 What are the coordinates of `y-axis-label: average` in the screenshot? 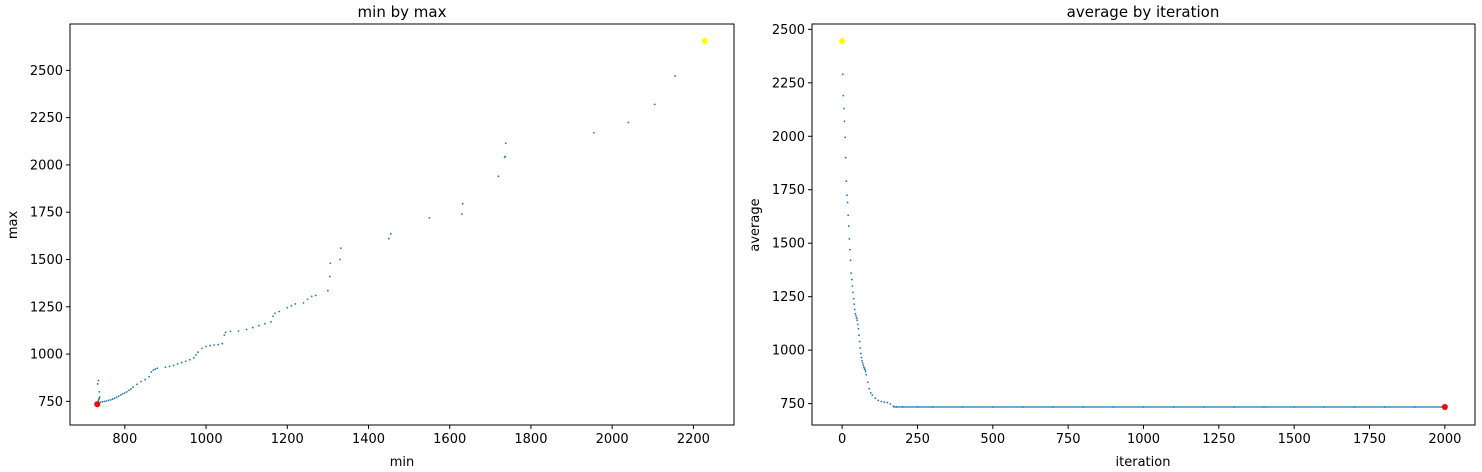 It's located at (755, 224).